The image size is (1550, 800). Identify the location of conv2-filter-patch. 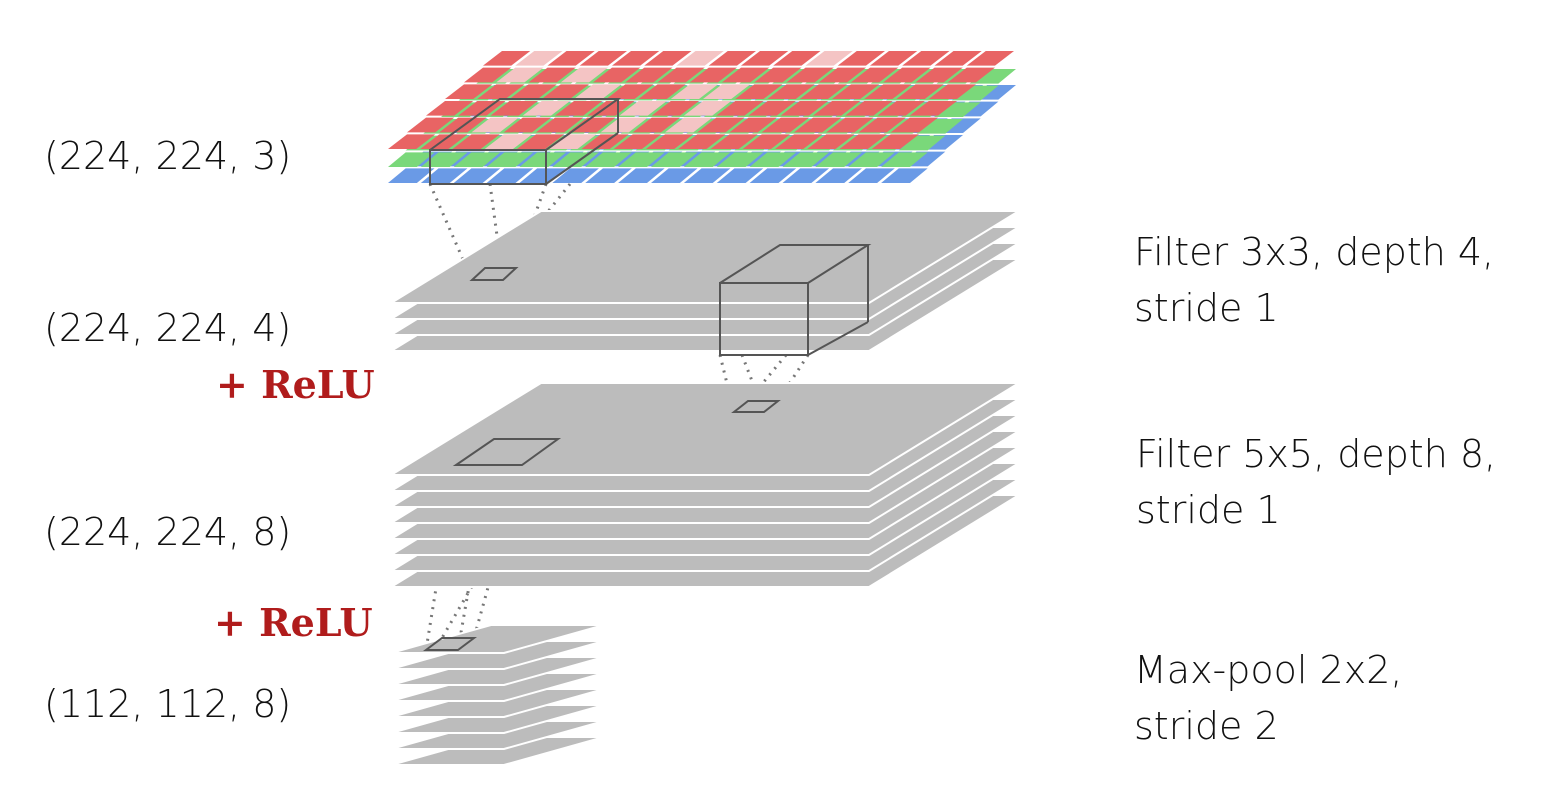
(507, 452).